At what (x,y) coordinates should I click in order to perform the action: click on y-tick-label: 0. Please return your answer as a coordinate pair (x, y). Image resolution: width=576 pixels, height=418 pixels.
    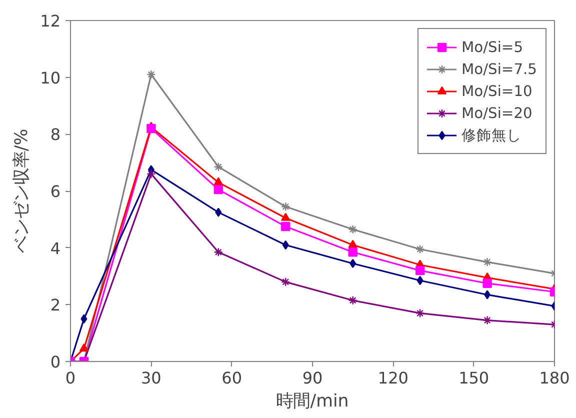
    Looking at the image, I should click on (55, 362).